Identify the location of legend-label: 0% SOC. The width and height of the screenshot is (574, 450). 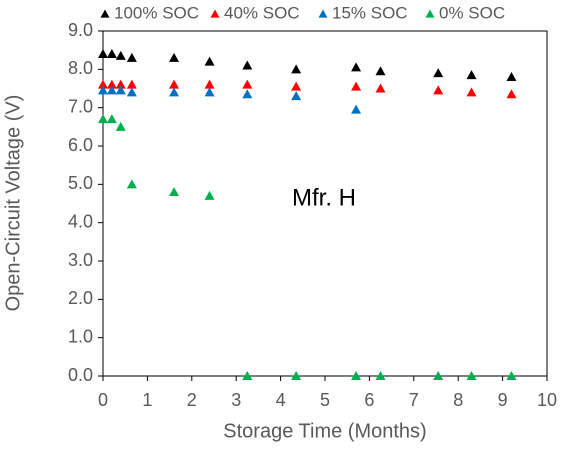
(472, 12).